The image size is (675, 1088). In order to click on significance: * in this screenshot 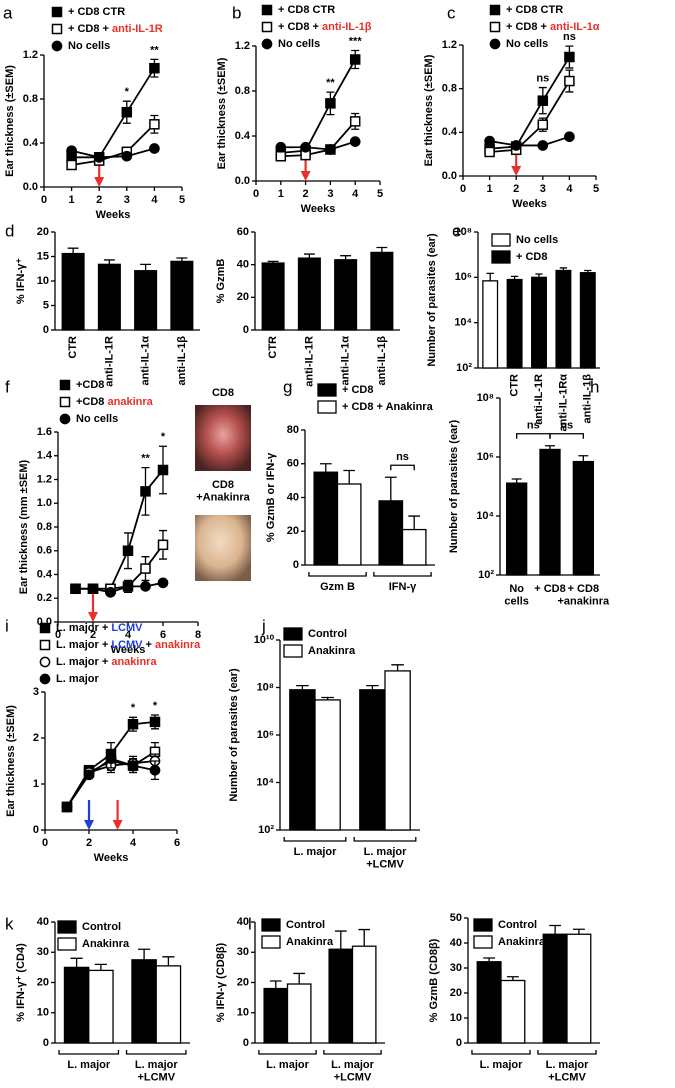, I will do `click(127, 92)`.